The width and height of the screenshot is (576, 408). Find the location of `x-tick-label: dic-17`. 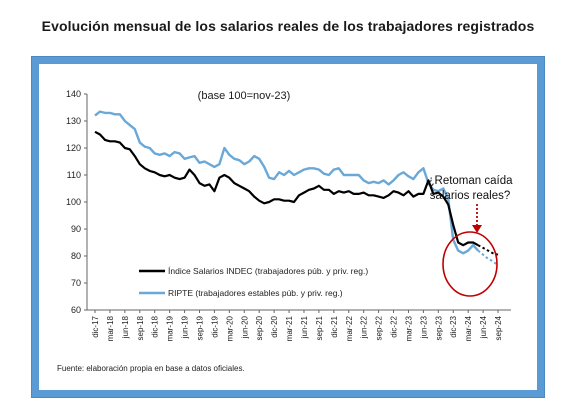

x-tick-label: dic-17 is located at coordinates (95, 326).